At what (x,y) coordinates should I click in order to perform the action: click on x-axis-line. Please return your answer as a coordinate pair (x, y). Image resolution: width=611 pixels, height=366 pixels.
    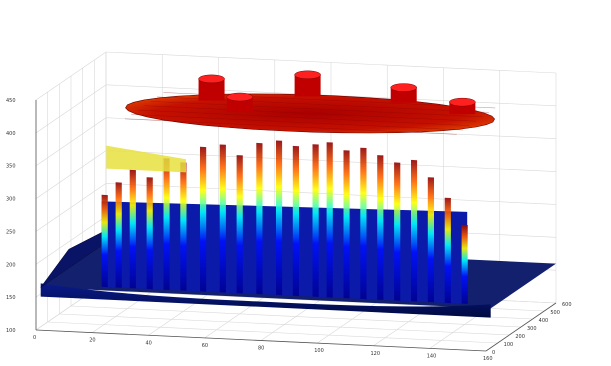
    Looking at the image, I should click on (261, 340).